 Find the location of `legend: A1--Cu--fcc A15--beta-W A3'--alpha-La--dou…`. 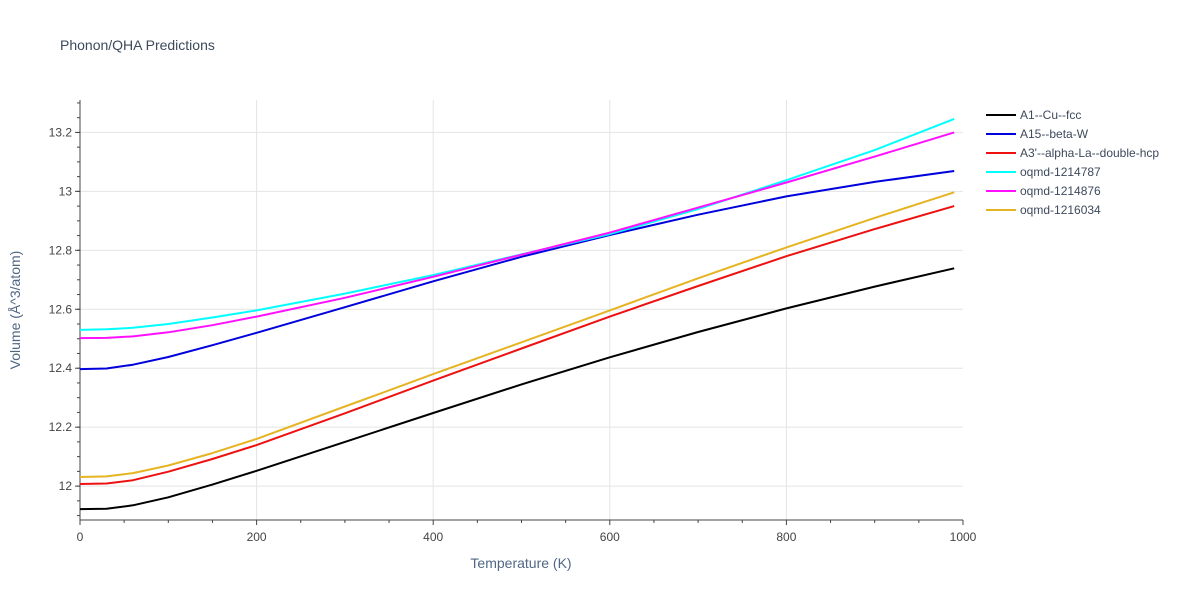

legend: A1--Cu--fcc A15--beta-W A3'--alpha-La--dou… is located at coordinates (1072, 162).